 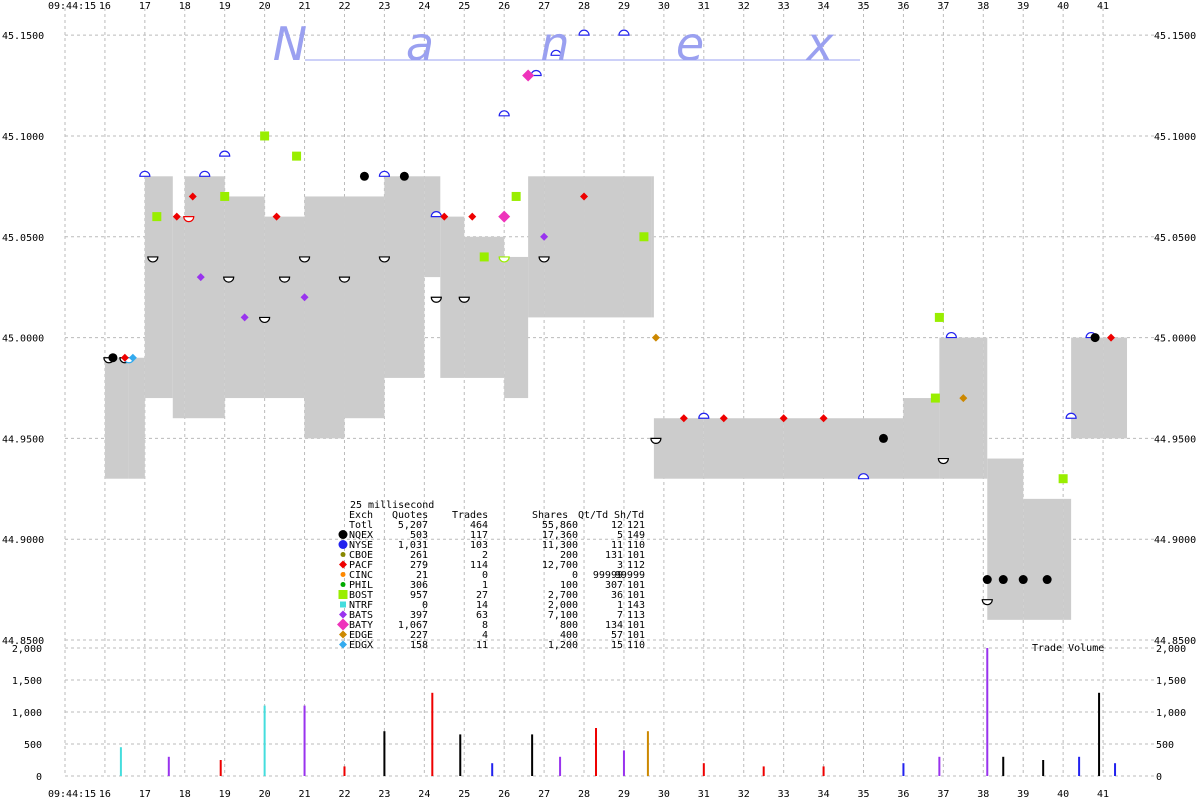 What do you see at coordinates (636, 525) in the screenshot?
I see `table-total-cell: 121` at bounding box center [636, 525].